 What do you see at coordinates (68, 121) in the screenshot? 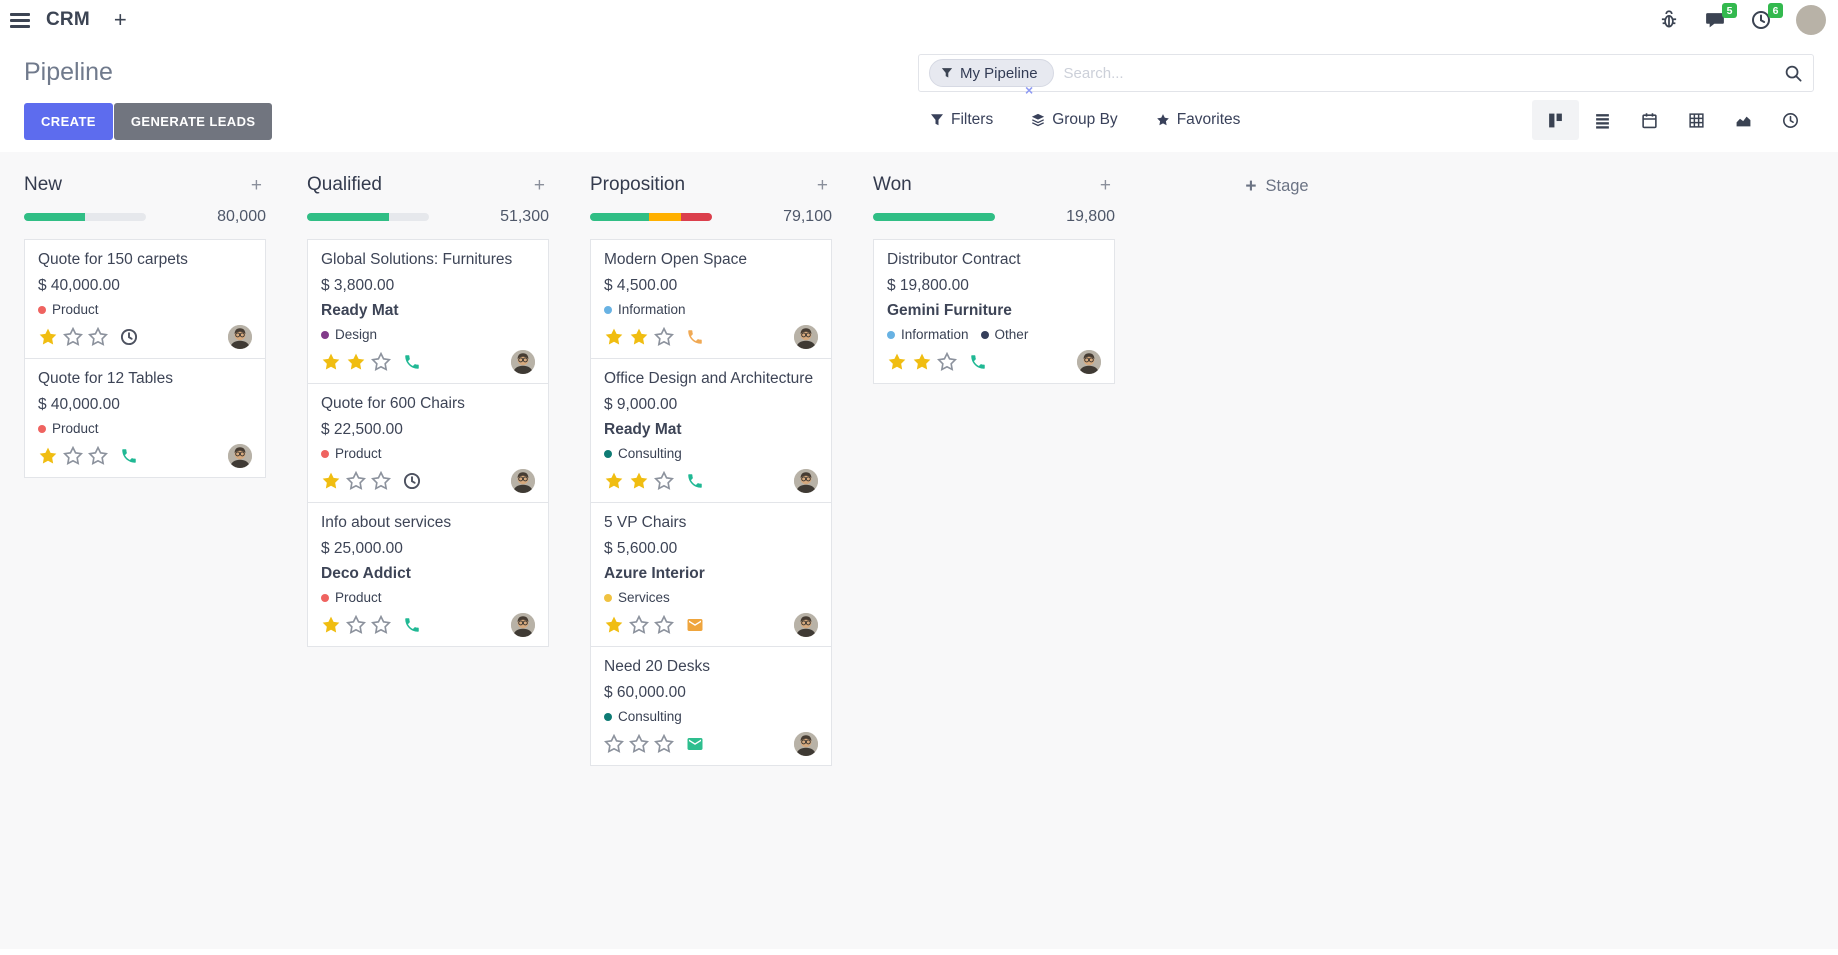
I see `create-button: CREATE` at bounding box center [68, 121].